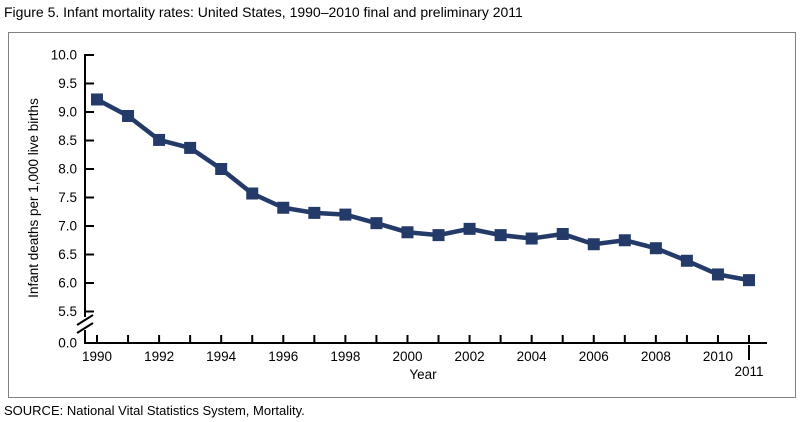 Image resolution: width=800 pixels, height=422 pixels. I want to click on x-tick-label: 1996, so click(283, 356).